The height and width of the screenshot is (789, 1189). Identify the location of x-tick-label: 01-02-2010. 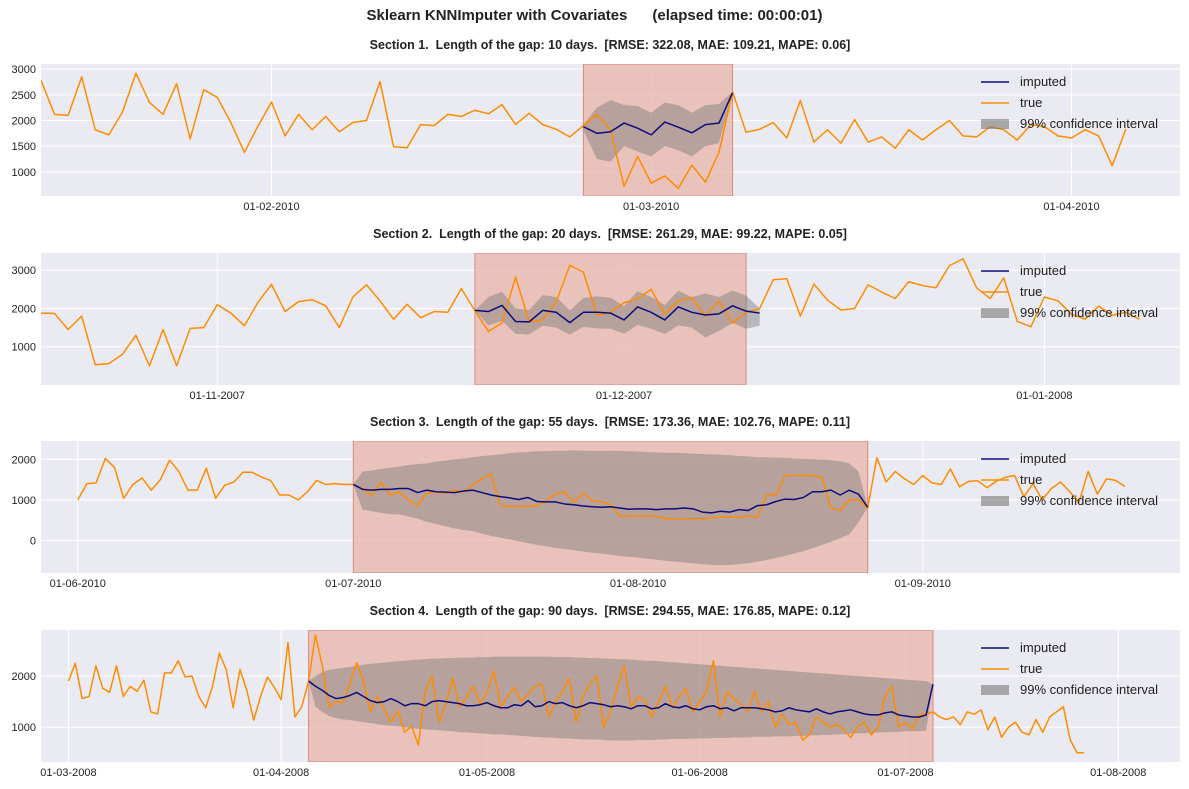
(271, 207).